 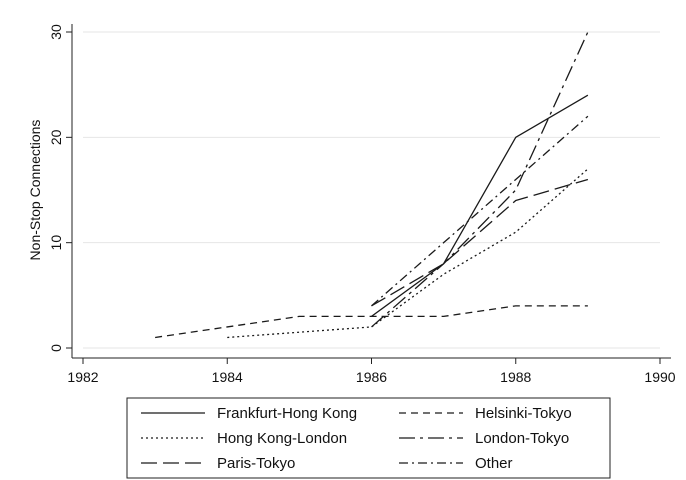 What do you see at coordinates (56, 137) in the screenshot?
I see `y-tick-label-20: 20` at bounding box center [56, 137].